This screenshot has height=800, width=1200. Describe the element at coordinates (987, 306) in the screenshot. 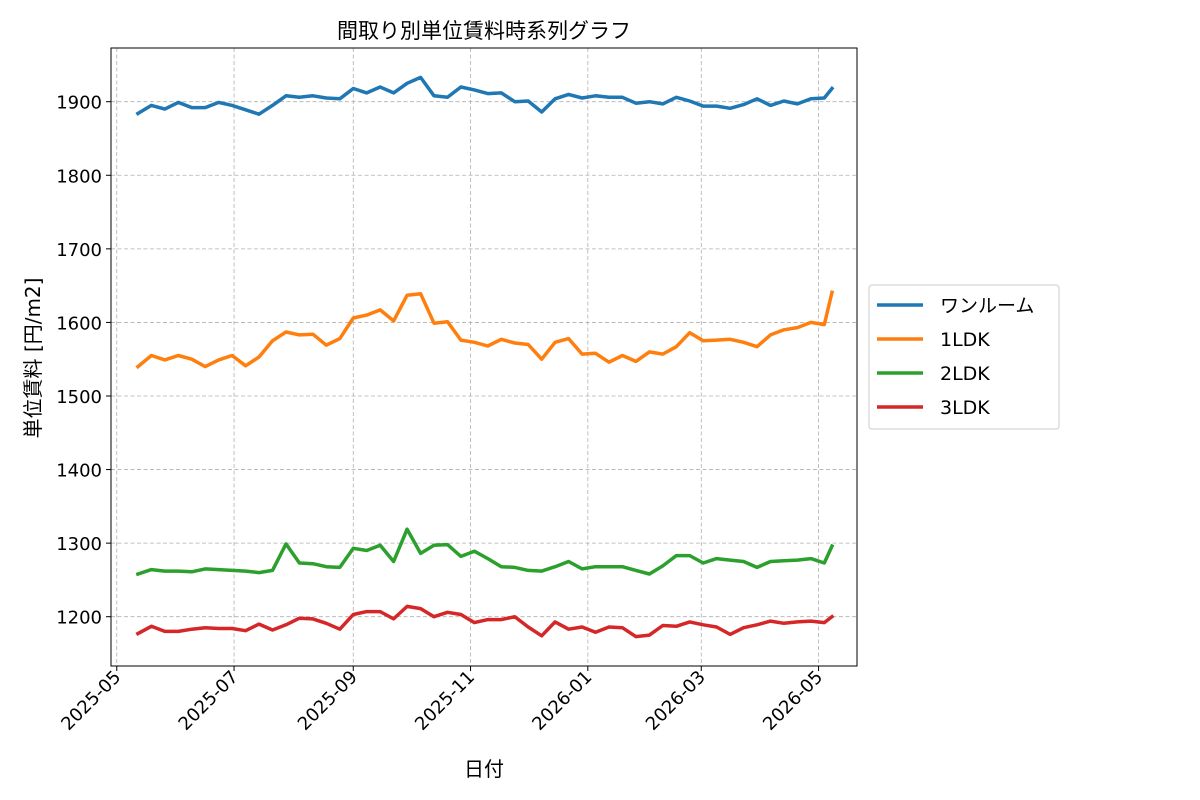

I see `legend-label: ワンルーム` at that location.